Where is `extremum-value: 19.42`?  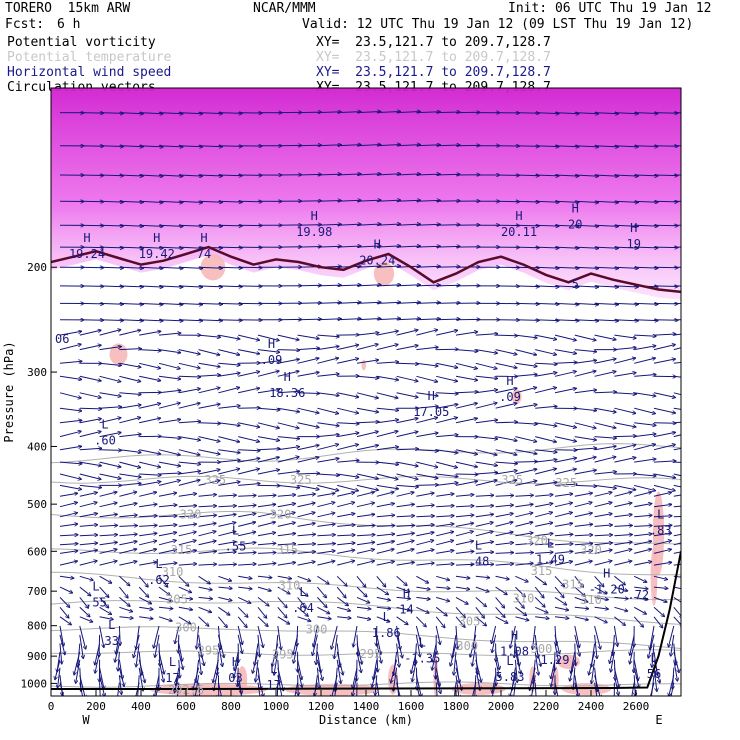 extremum-value: 19.42 is located at coordinates (157, 254).